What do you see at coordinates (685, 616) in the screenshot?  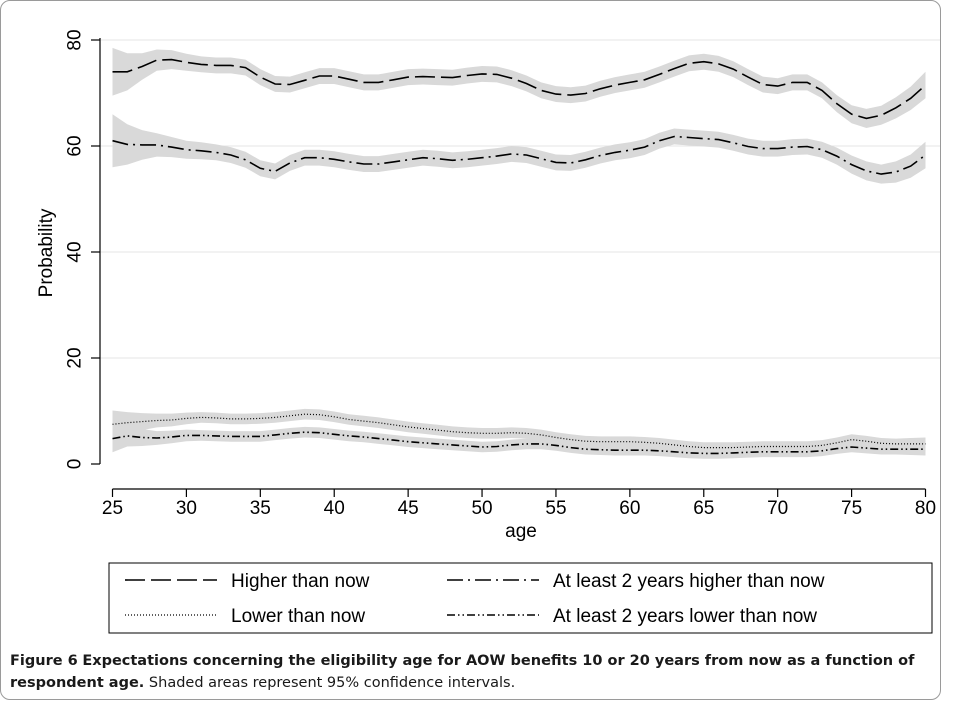 I see `legend-label-4: At least 2 years lower than now` at bounding box center [685, 616].